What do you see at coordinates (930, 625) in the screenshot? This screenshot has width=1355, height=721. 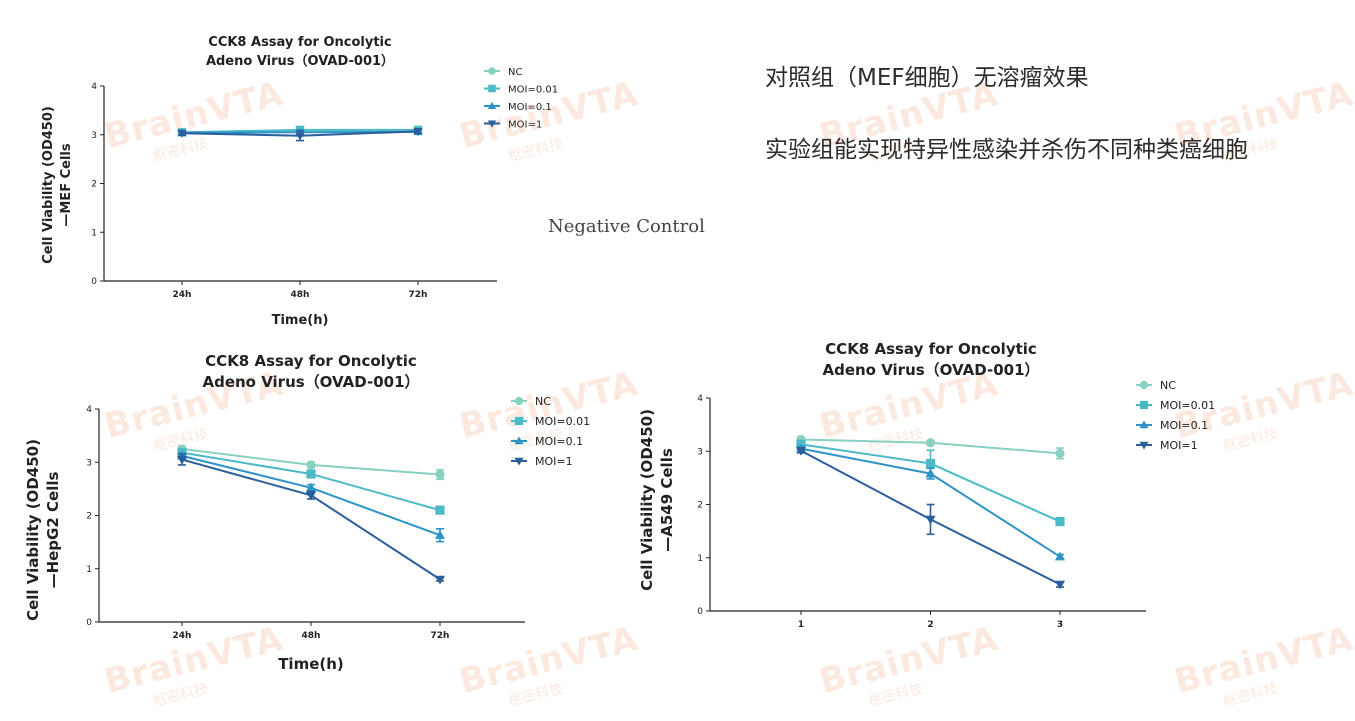 I see `x-tick-label: 2` at bounding box center [930, 625].